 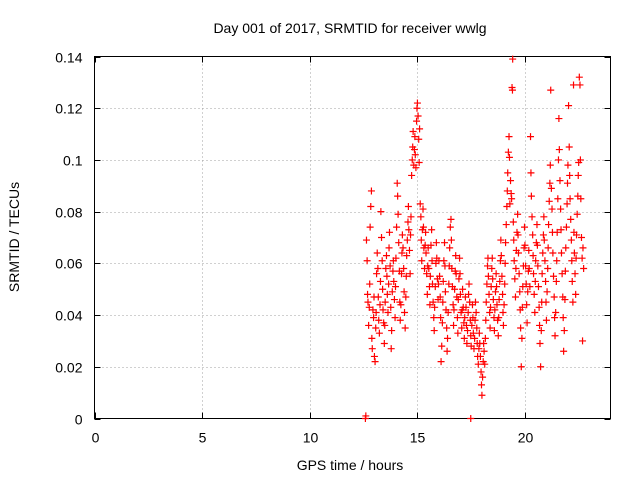 What do you see at coordinates (68, 58) in the screenshot?
I see `y-tick-label: 0.14` at bounding box center [68, 58].